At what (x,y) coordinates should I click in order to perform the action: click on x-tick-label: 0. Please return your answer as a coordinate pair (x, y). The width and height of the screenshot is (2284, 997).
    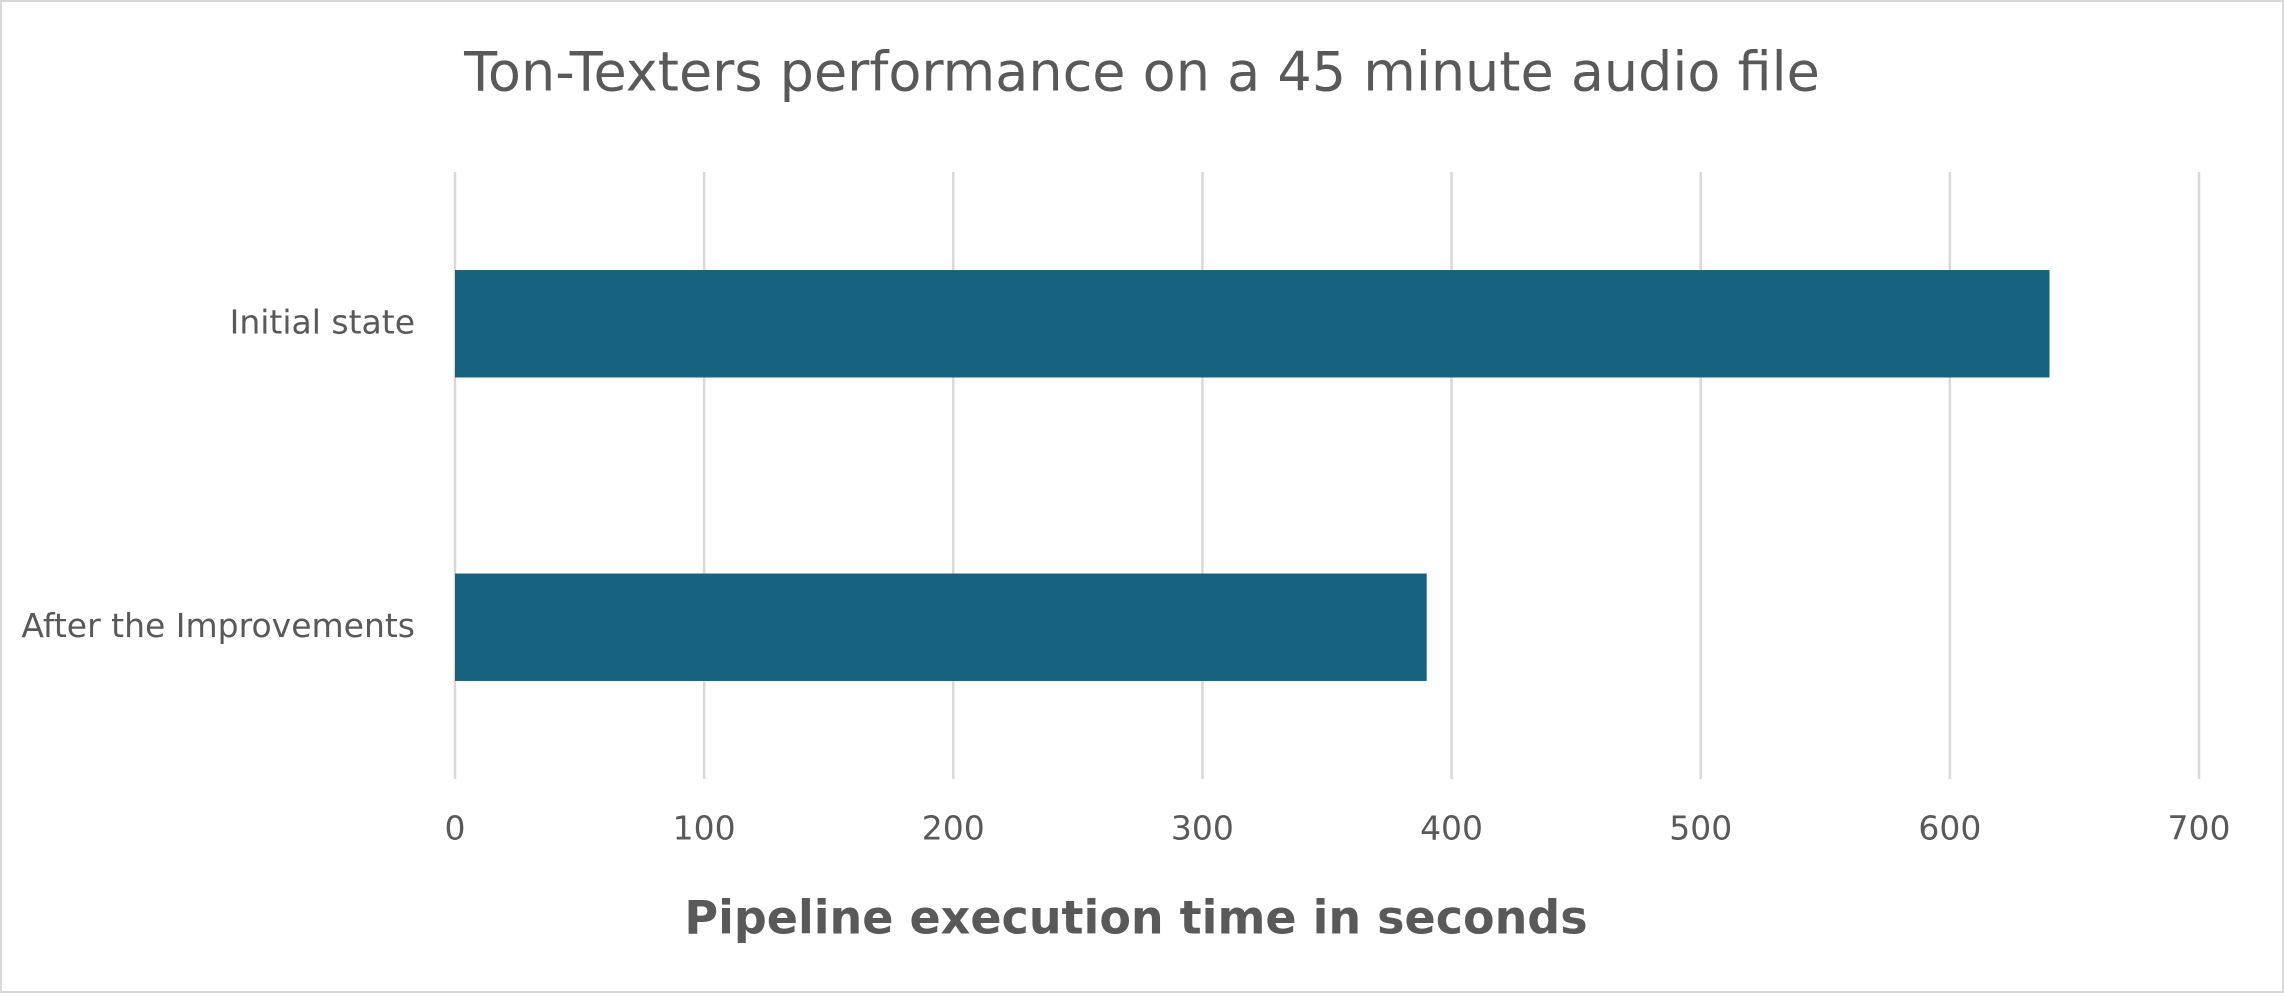
    Looking at the image, I should click on (455, 828).